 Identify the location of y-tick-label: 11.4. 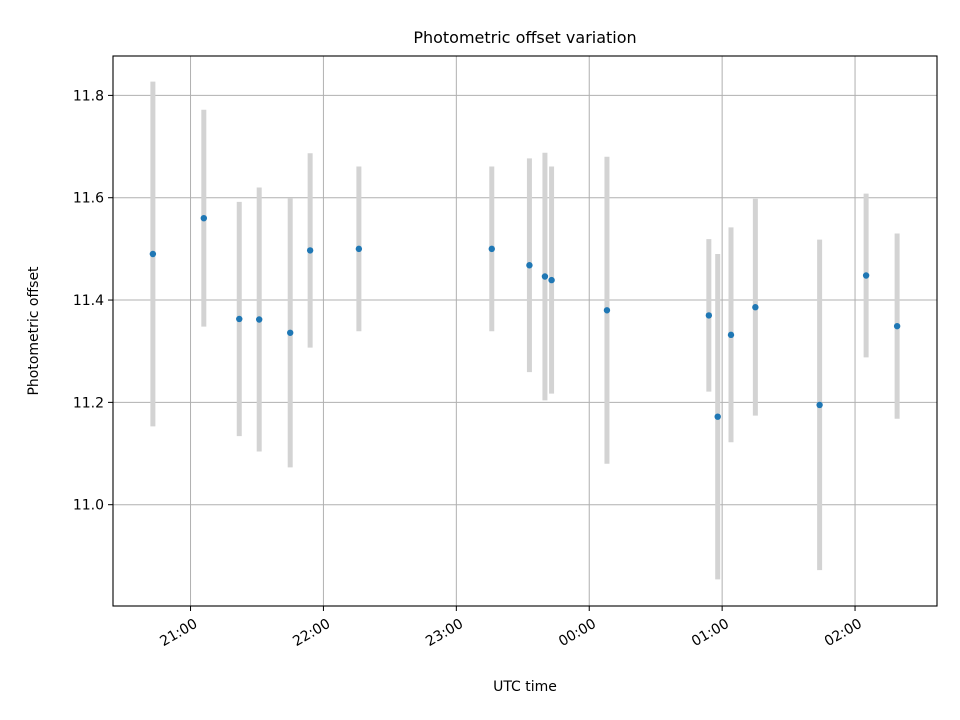
(88, 301).